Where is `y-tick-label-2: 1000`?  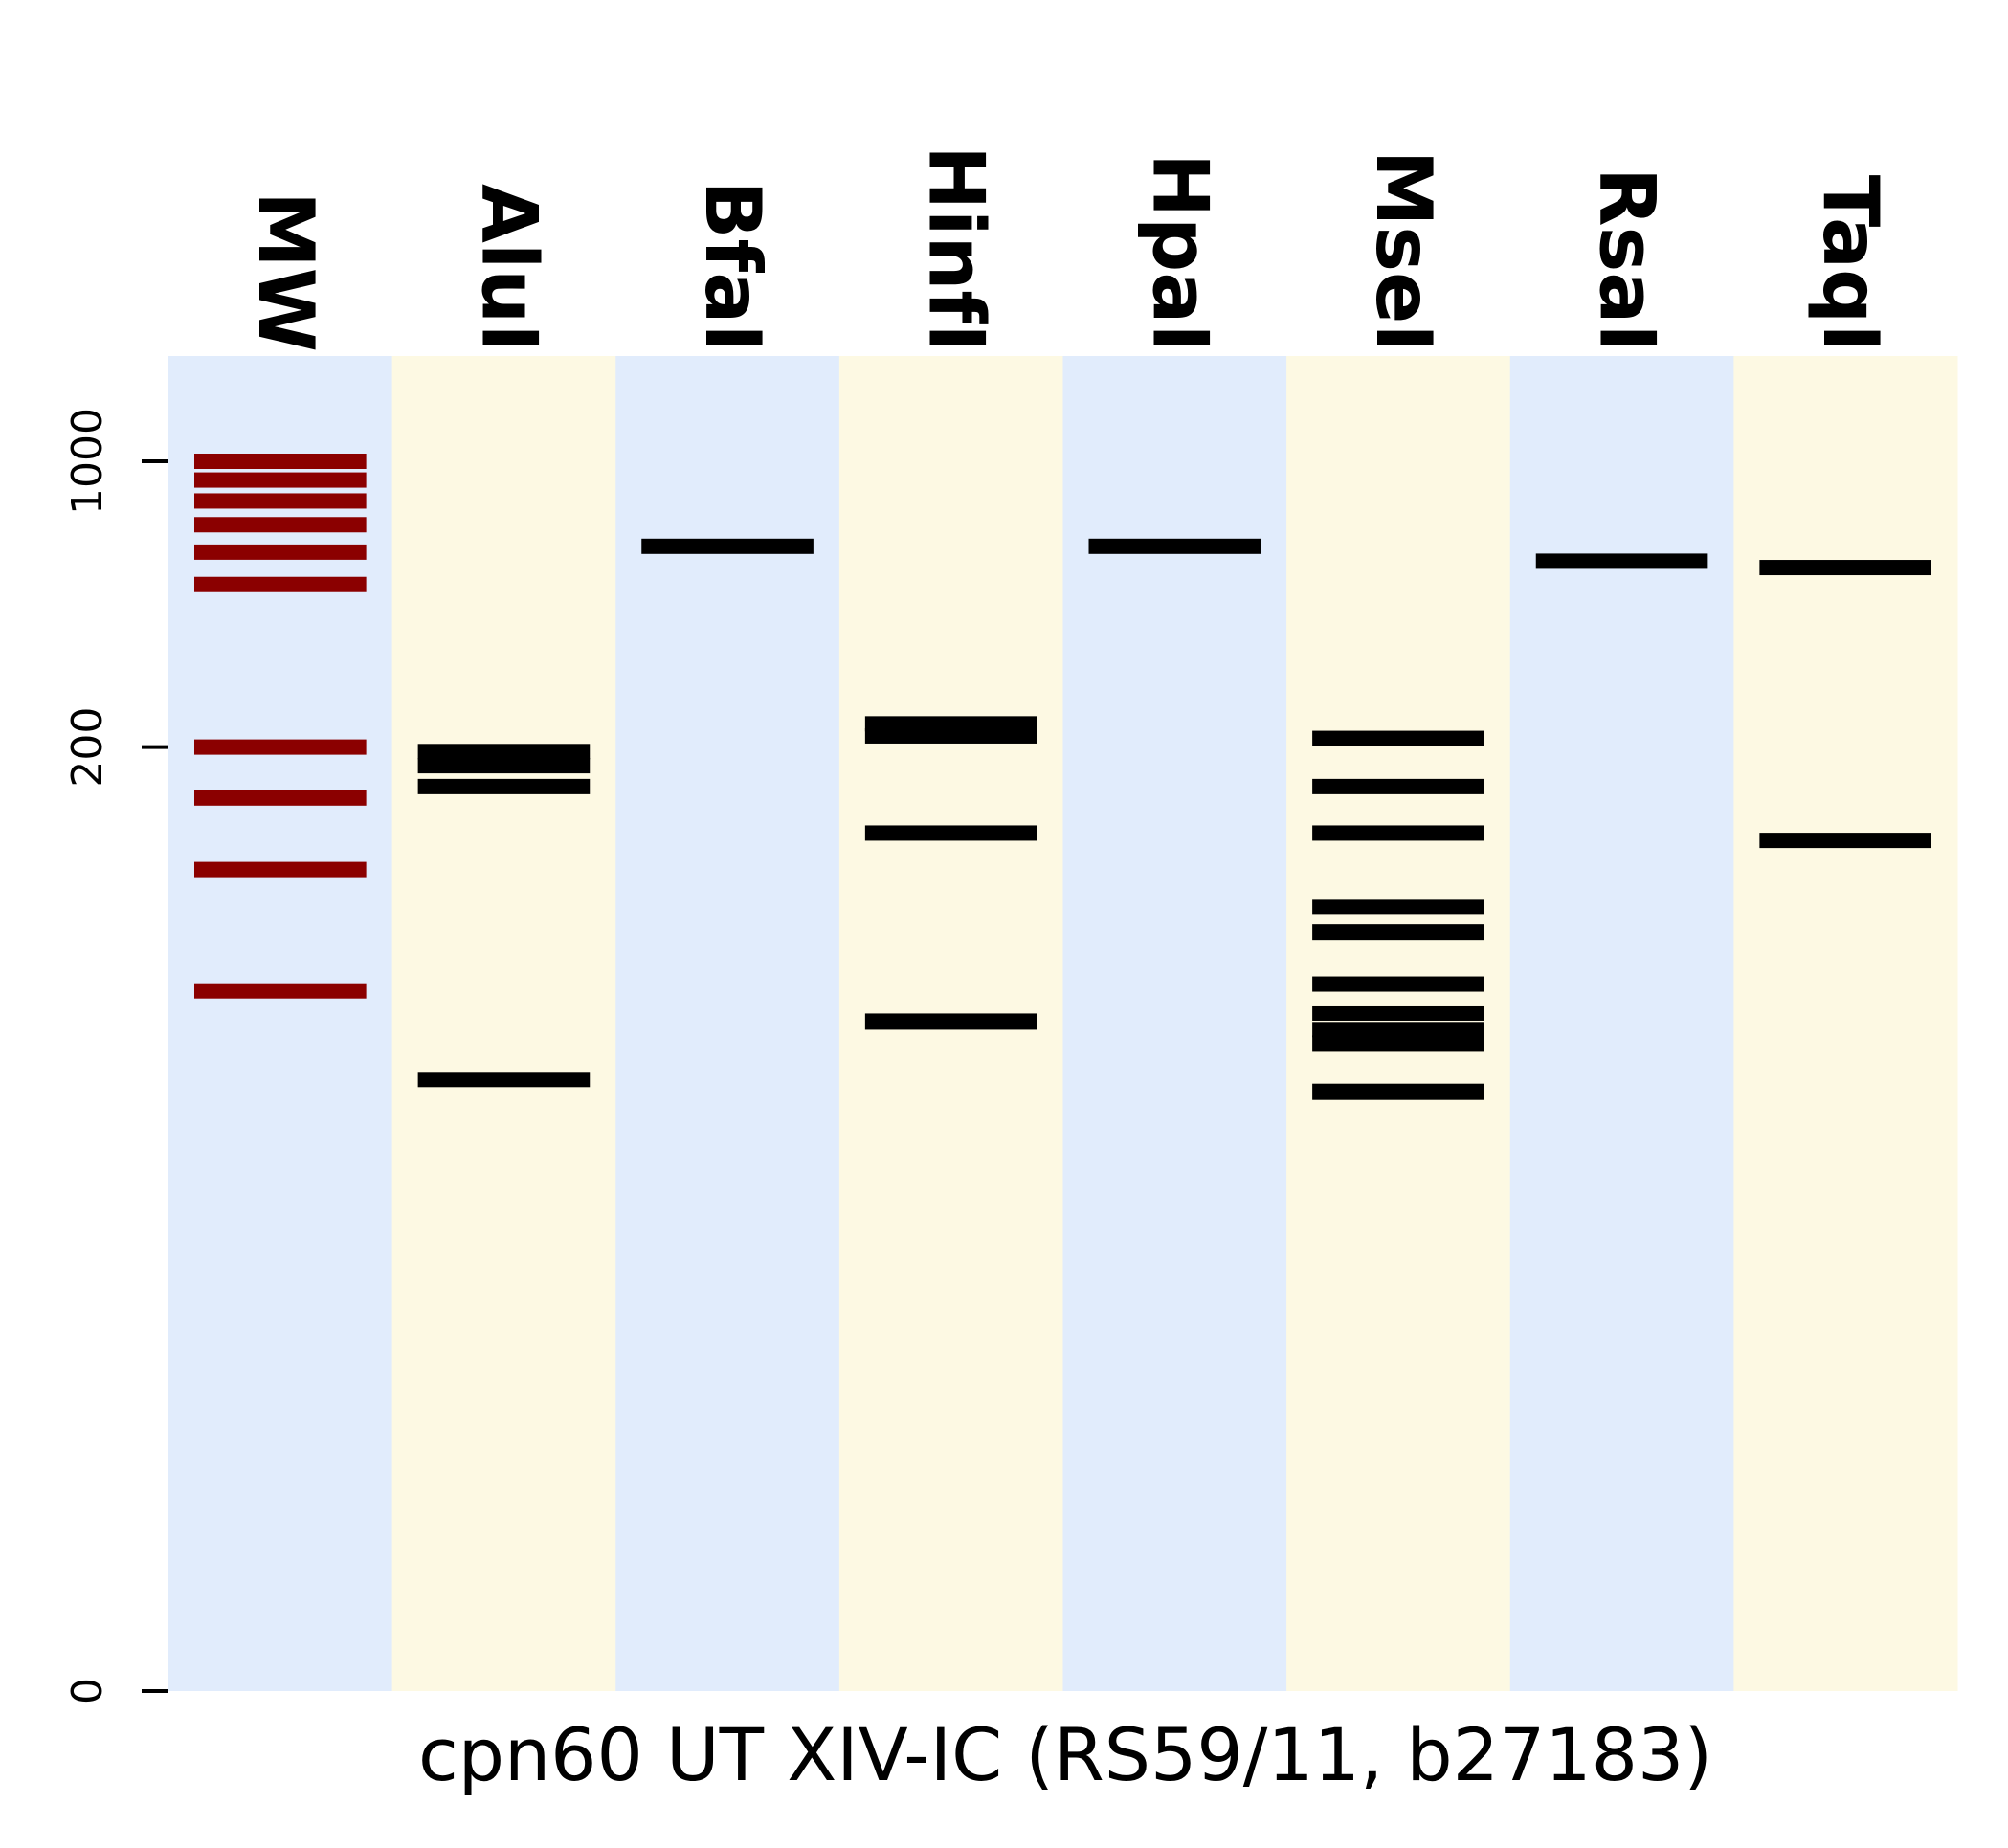
y-tick-label-2: 1000 is located at coordinates (87, 462).